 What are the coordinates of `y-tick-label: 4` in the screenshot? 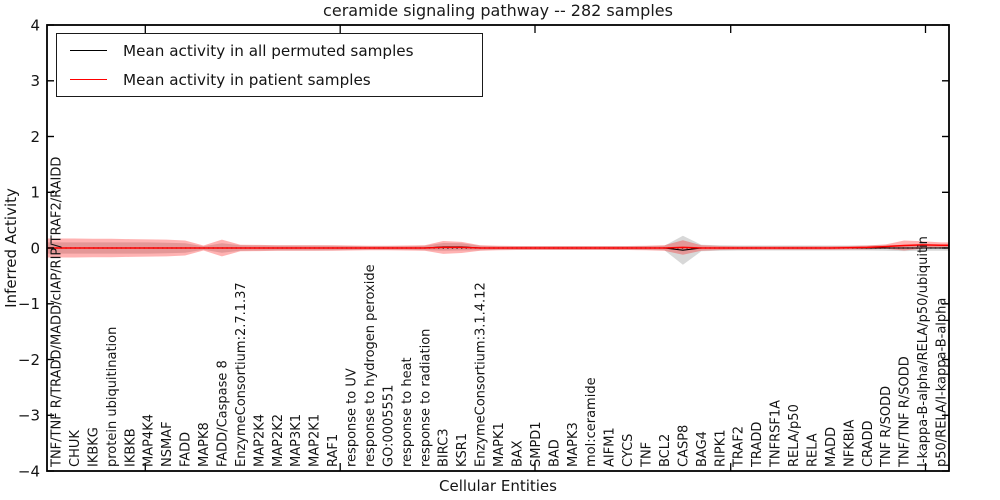 It's located at (35, 25).